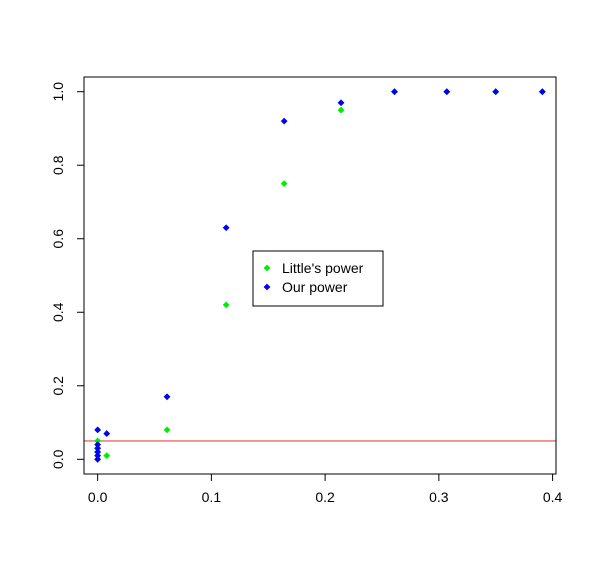 This screenshot has width=597, height=573. I want to click on x-tick-label-1: 0.0, so click(98, 497).